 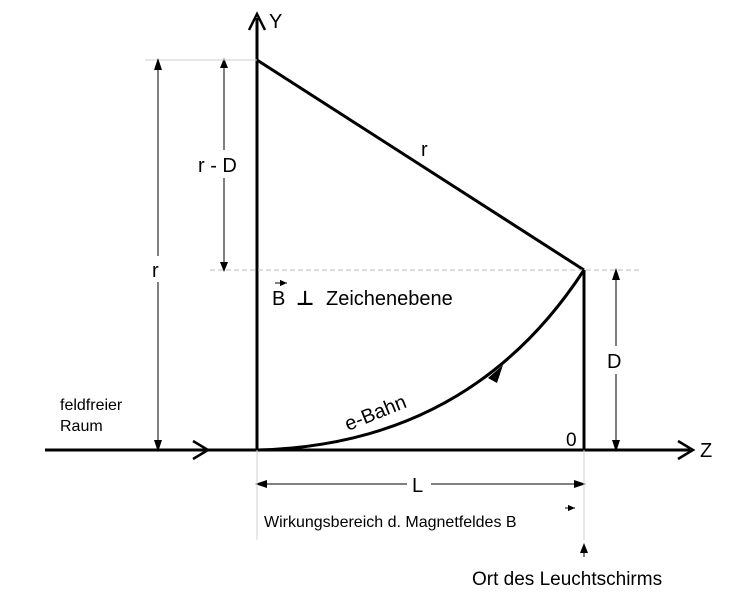 I want to click on field-plane-label: Zeichenebene, so click(x=389, y=299).